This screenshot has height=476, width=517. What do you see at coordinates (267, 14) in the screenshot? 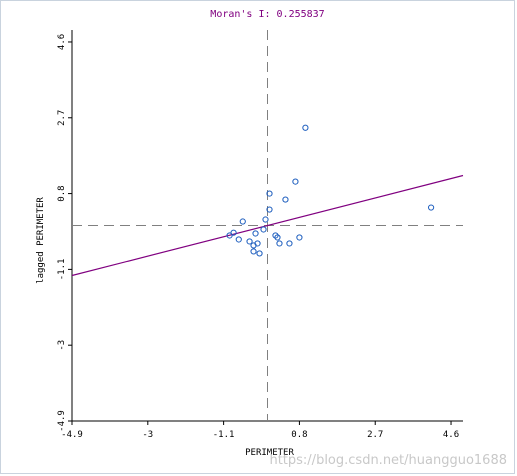
I see `chart-title: Moran's I: 0.255837` at bounding box center [267, 14].